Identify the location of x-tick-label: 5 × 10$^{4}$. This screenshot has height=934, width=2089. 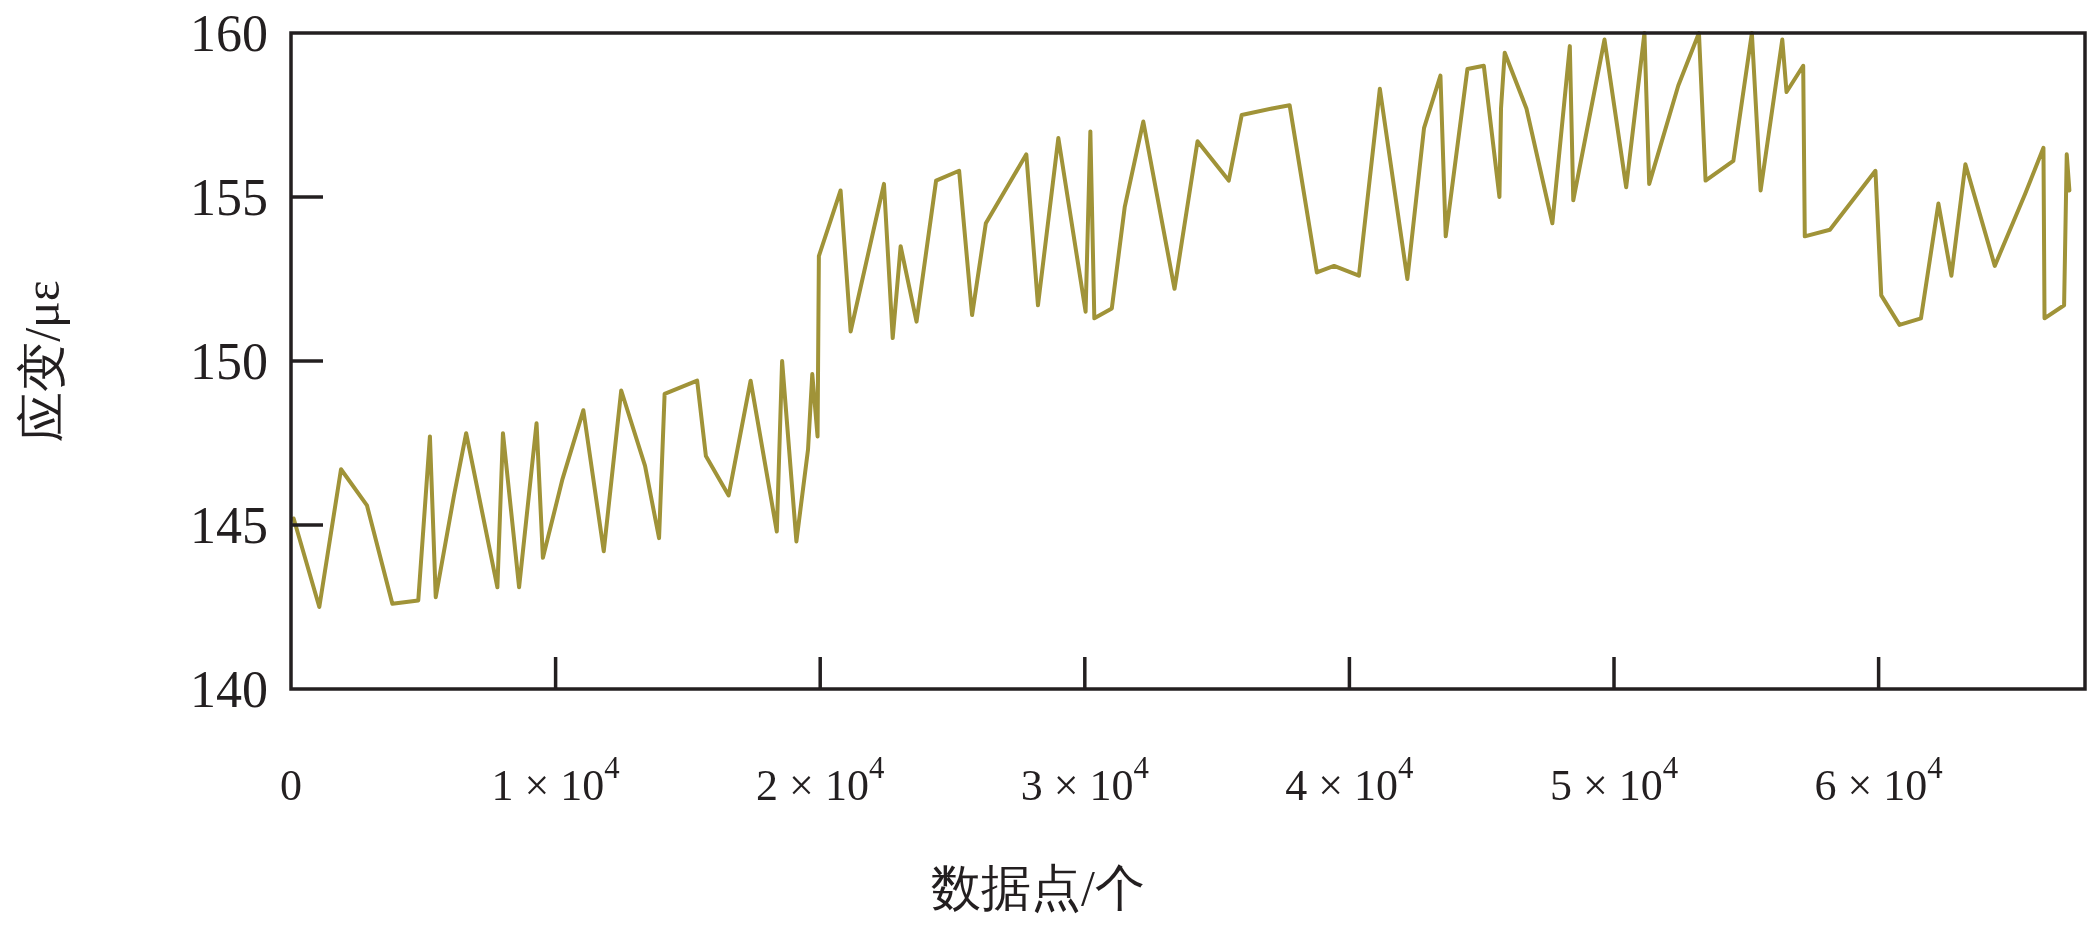
(1614, 780).